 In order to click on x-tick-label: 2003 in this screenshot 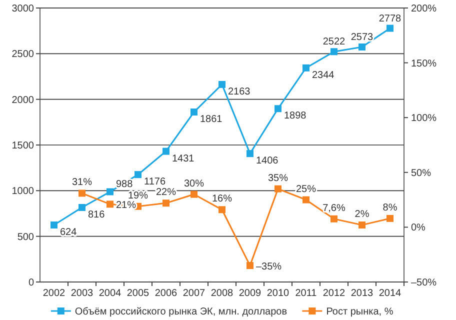, I will do `click(82, 293)`.